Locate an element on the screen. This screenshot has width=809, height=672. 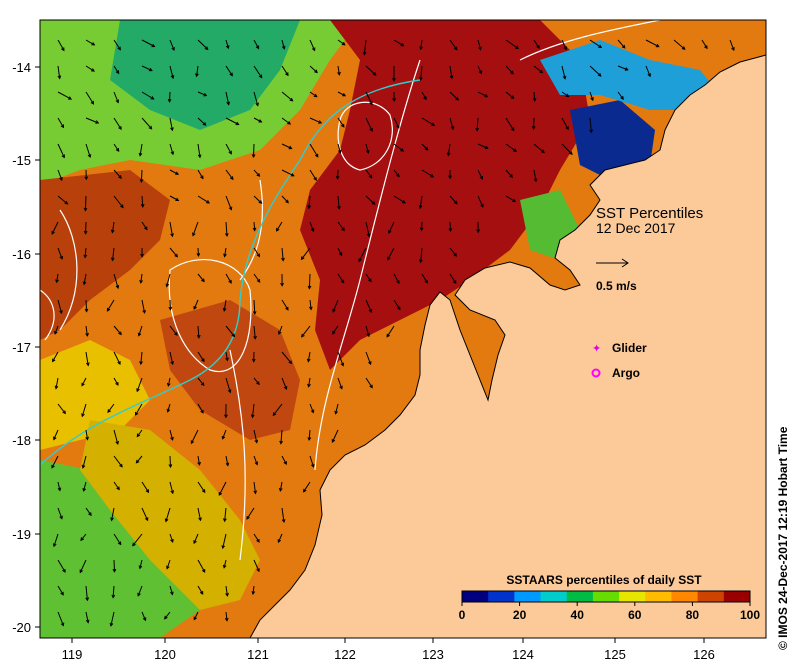
lon-axis: 119 120 121 122 123 124 125 126 is located at coordinates (388, 650).